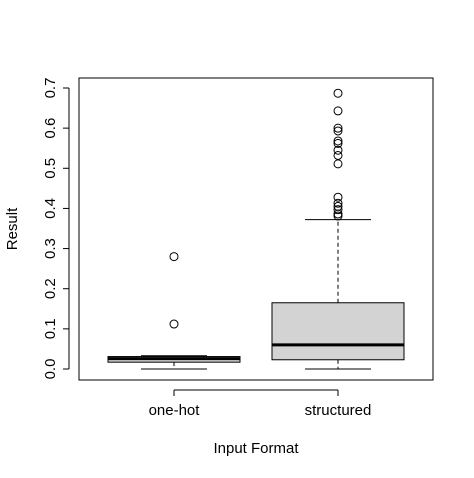 The width and height of the screenshot is (474, 478). What do you see at coordinates (338, 410) in the screenshot?
I see `x-tick-label: structured` at bounding box center [338, 410].